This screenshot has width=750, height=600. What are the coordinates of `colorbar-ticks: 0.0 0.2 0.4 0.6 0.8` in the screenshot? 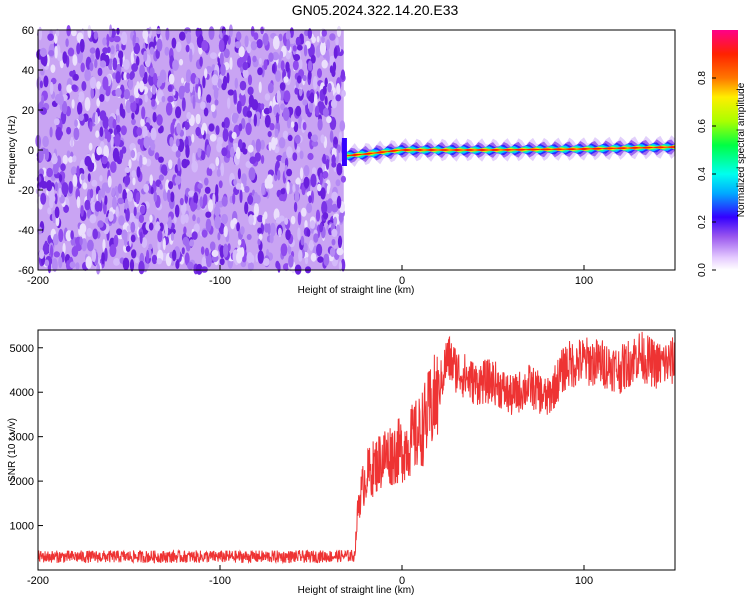 It's located at (706, 174).